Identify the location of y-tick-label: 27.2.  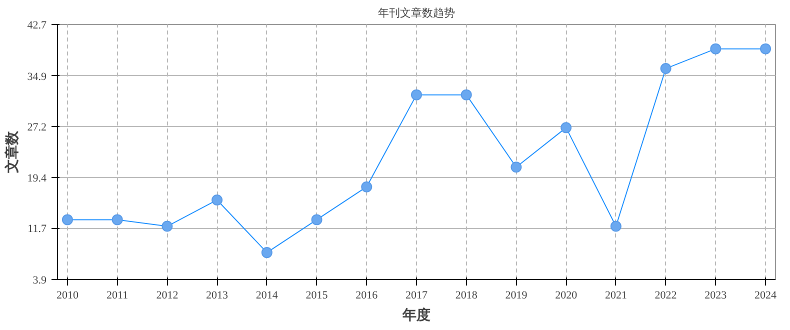
(36, 127).